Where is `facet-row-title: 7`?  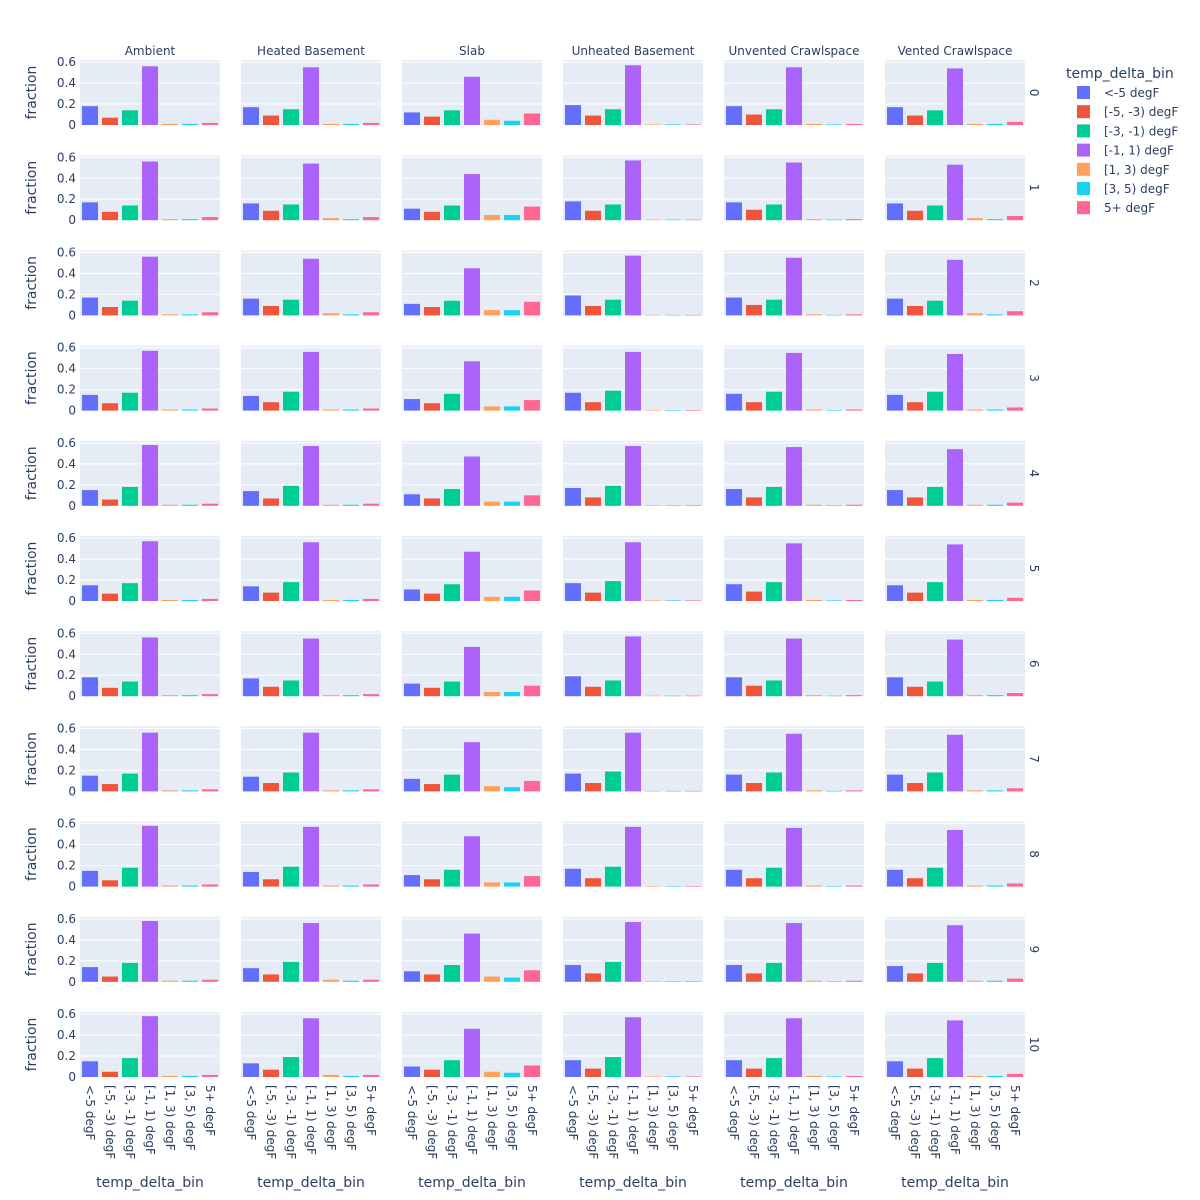 facet-row-title: 7 is located at coordinates (1034, 759).